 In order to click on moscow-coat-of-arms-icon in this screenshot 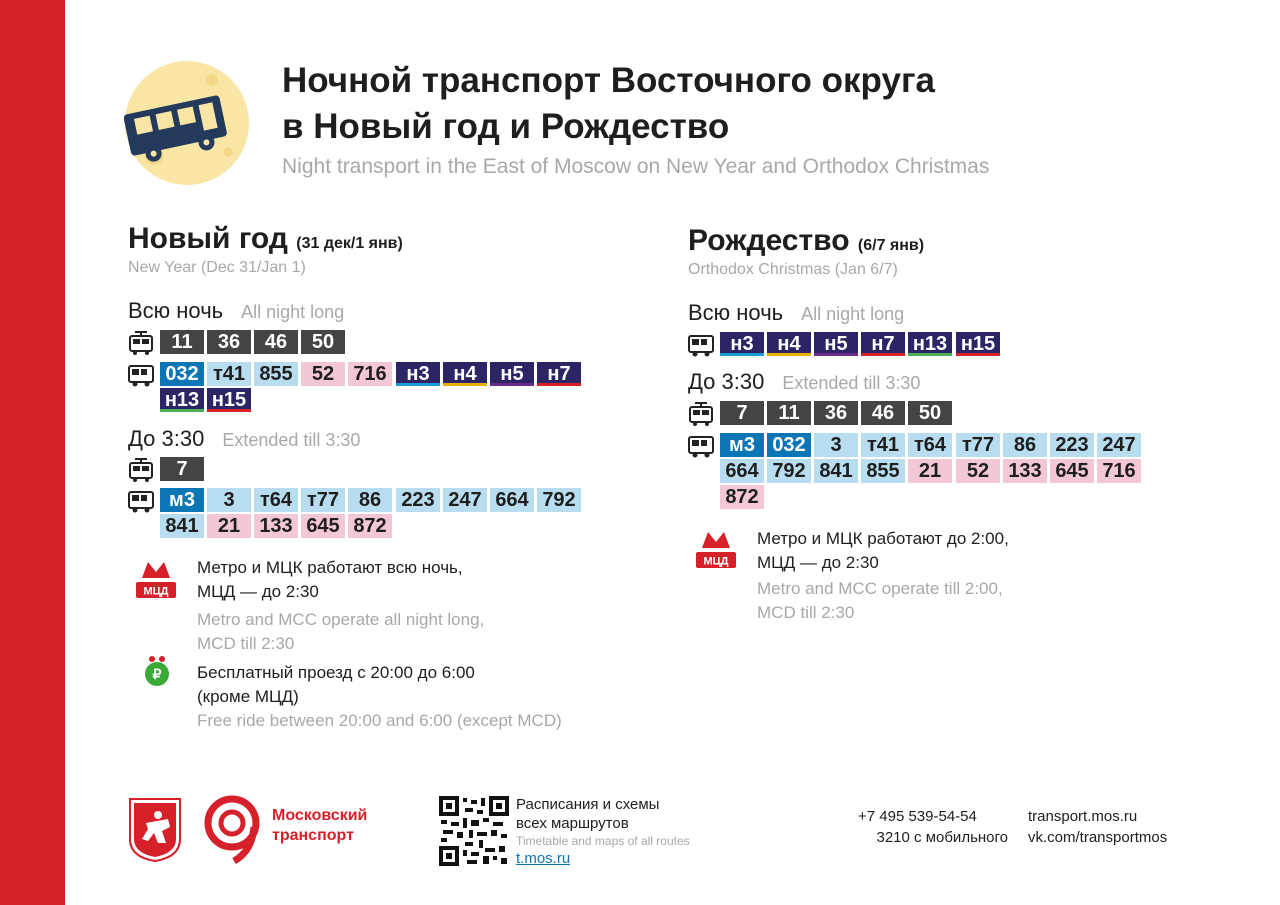, I will do `click(155, 830)`.